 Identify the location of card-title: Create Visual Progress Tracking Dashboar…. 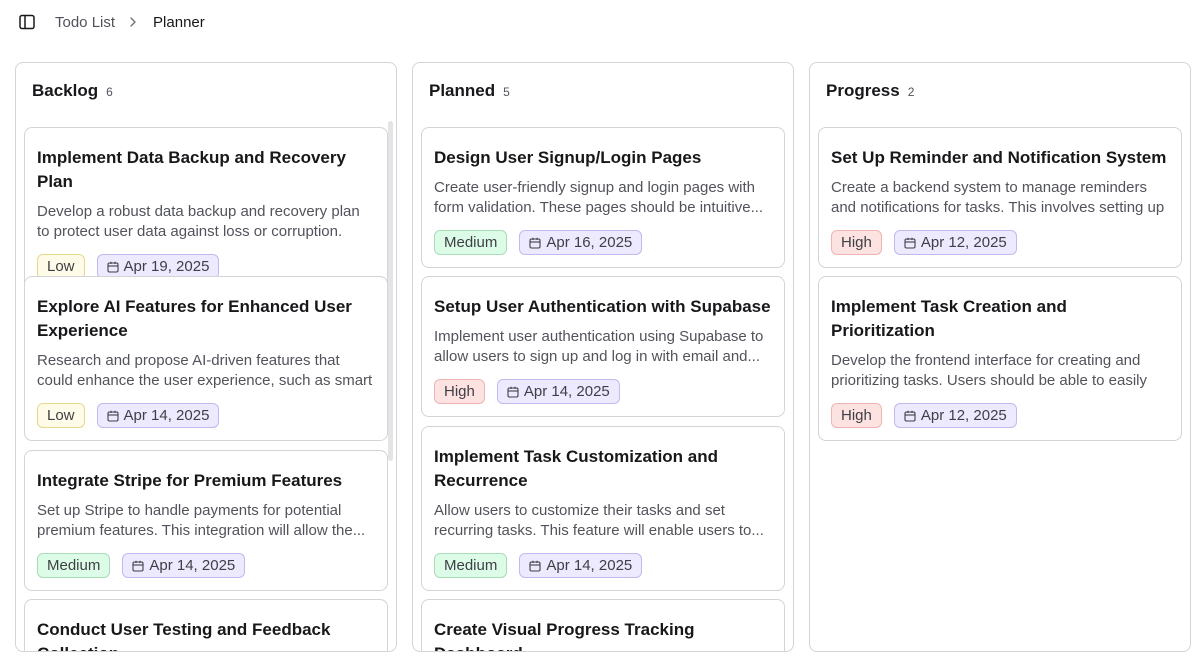
(564, 635).